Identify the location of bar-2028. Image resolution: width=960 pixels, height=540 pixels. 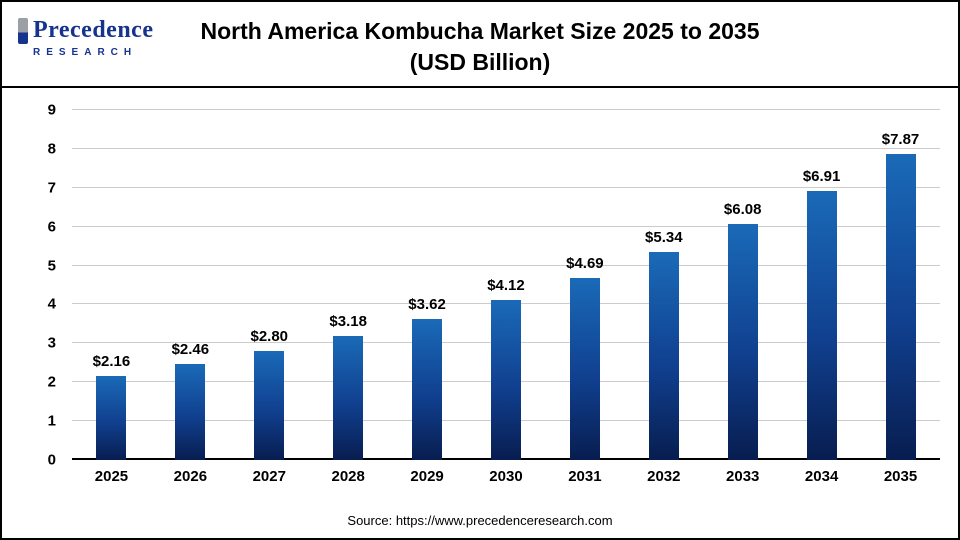
(348, 398).